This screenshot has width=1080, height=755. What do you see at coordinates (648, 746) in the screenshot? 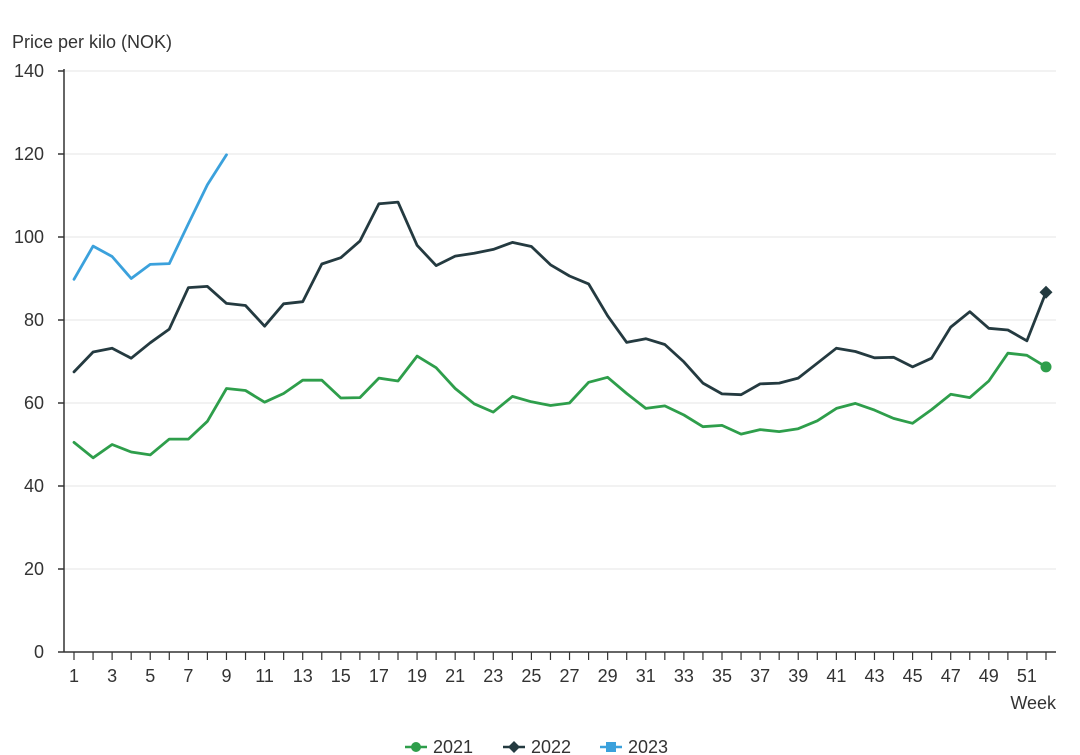
I see `legend-label: 2023` at bounding box center [648, 746].